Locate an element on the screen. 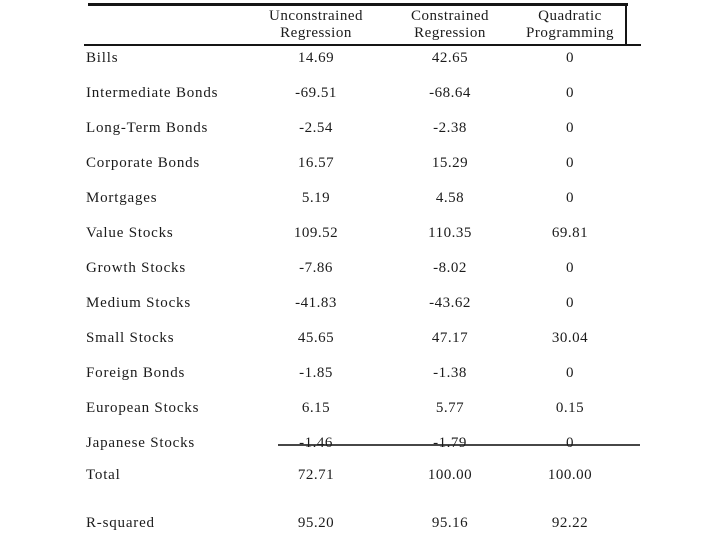 This screenshot has width=720, height=540. cell-value: -2.38 is located at coordinates (450, 128).